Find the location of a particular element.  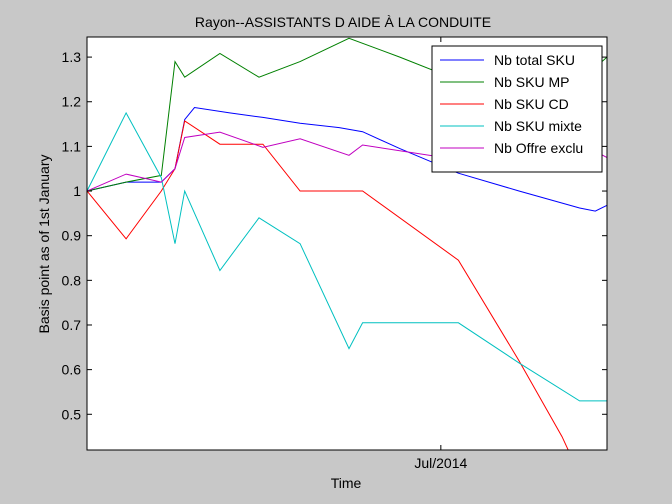

y-tick-label: 0.8 is located at coordinates (72, 280).